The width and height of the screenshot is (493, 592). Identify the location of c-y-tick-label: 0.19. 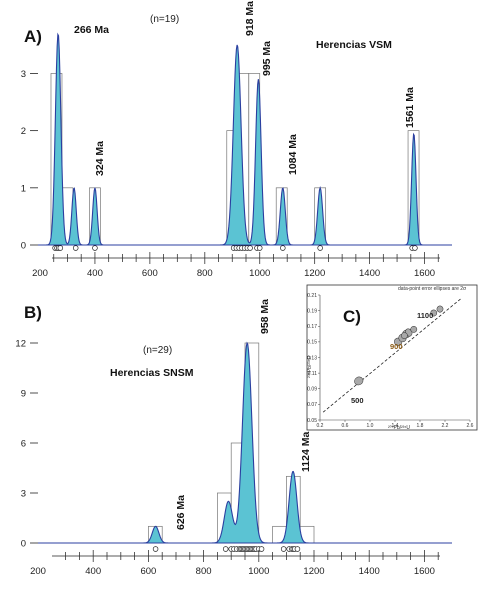
(312, 311).